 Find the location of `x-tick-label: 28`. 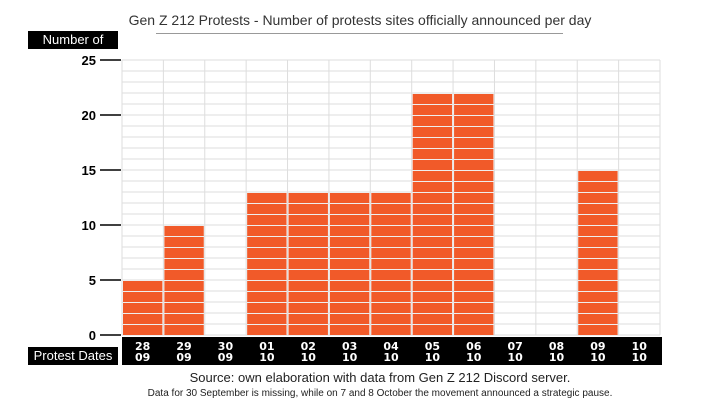

x-tick-label: 28 is located at coordinates (142, 346).